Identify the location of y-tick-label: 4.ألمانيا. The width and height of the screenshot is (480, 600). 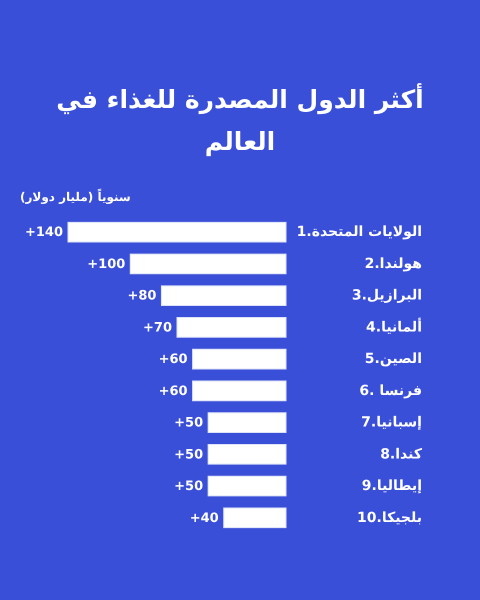
(394, 326).